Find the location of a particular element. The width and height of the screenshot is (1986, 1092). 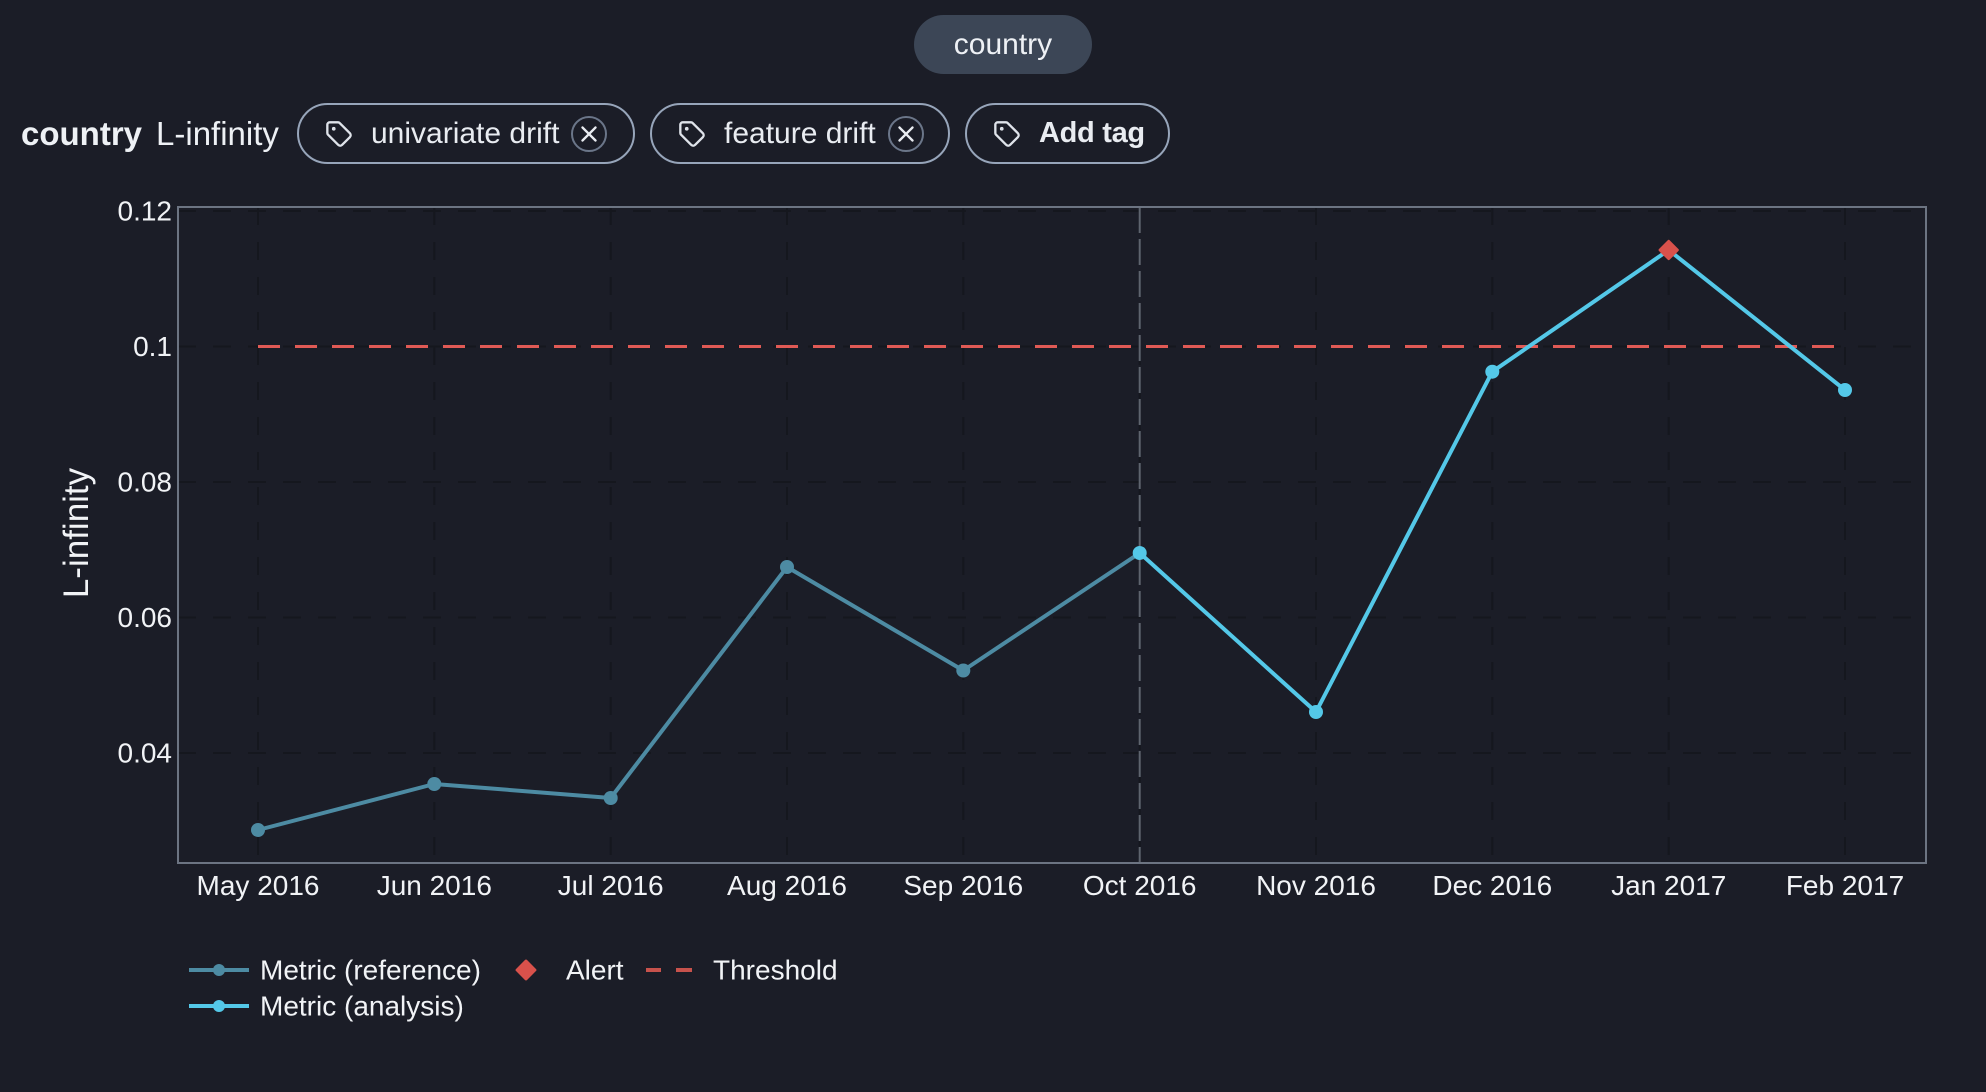

svg-text: L-infinity is located at coordinates (76, 532).